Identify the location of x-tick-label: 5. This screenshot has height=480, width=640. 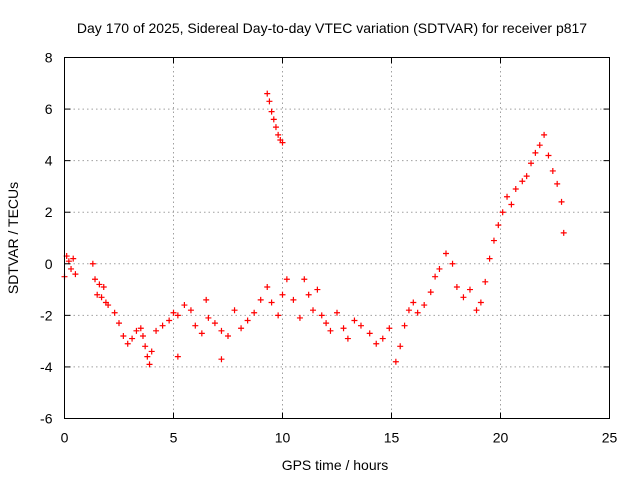
(174, 438).